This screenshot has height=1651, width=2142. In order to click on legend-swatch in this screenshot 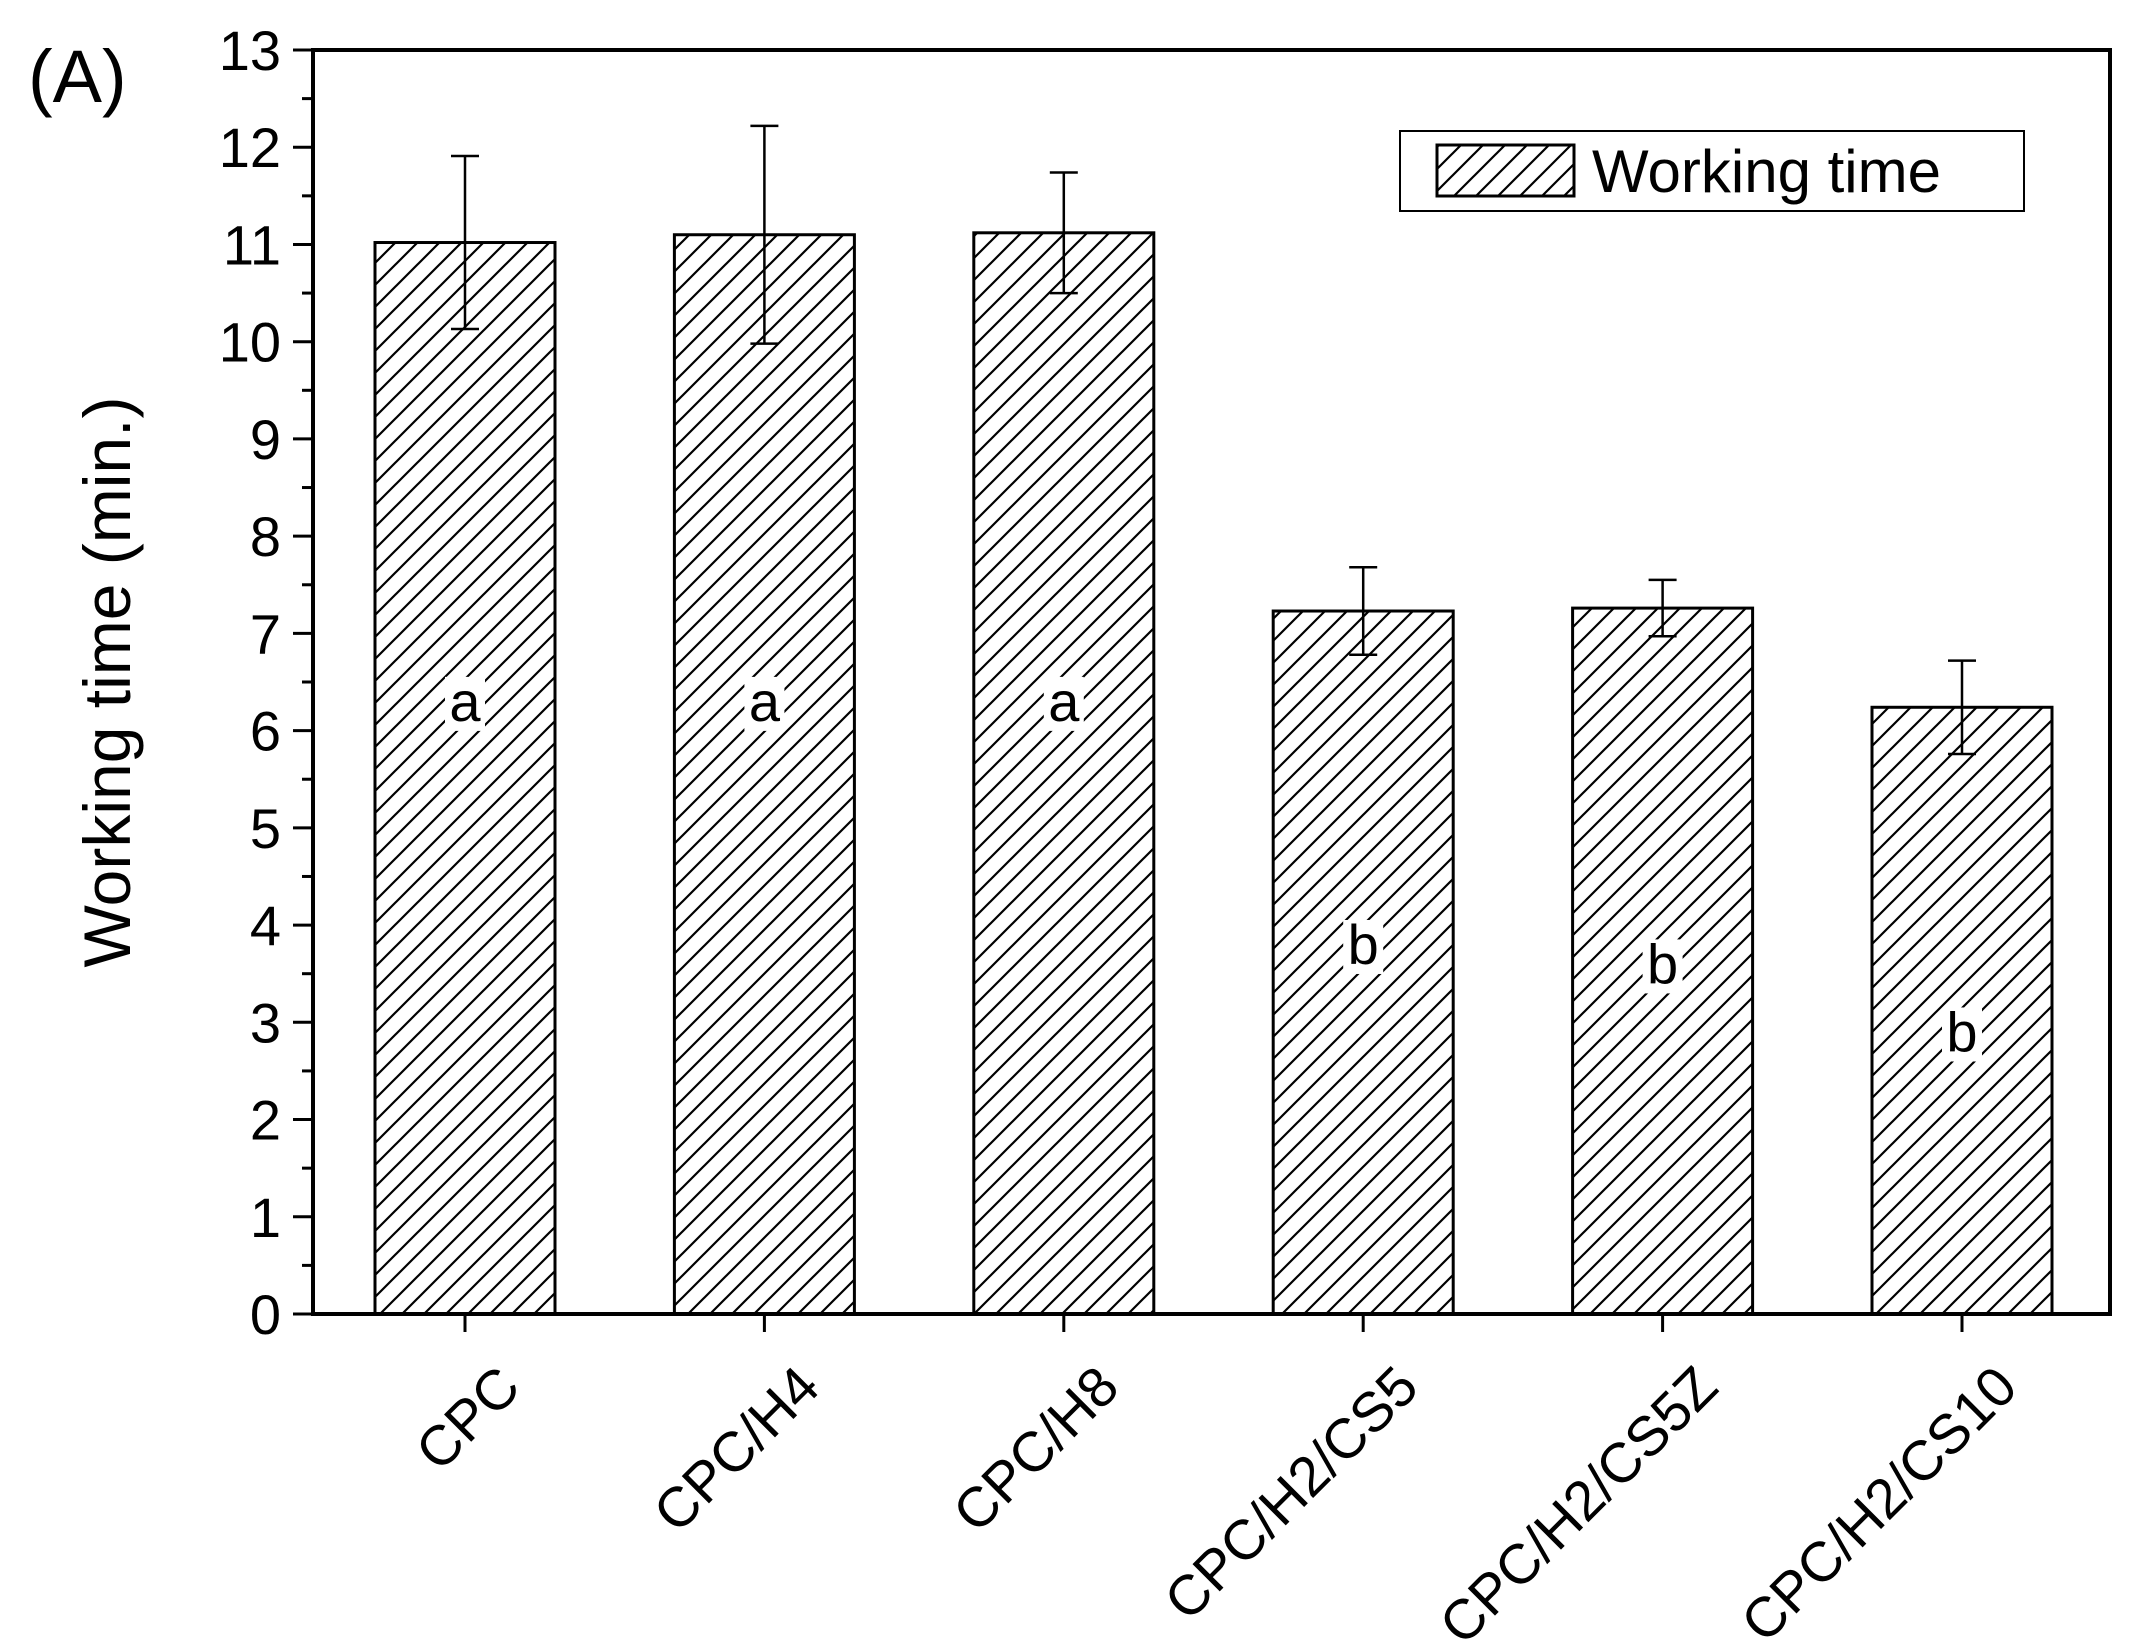, I will do `click(1505, 170)`.